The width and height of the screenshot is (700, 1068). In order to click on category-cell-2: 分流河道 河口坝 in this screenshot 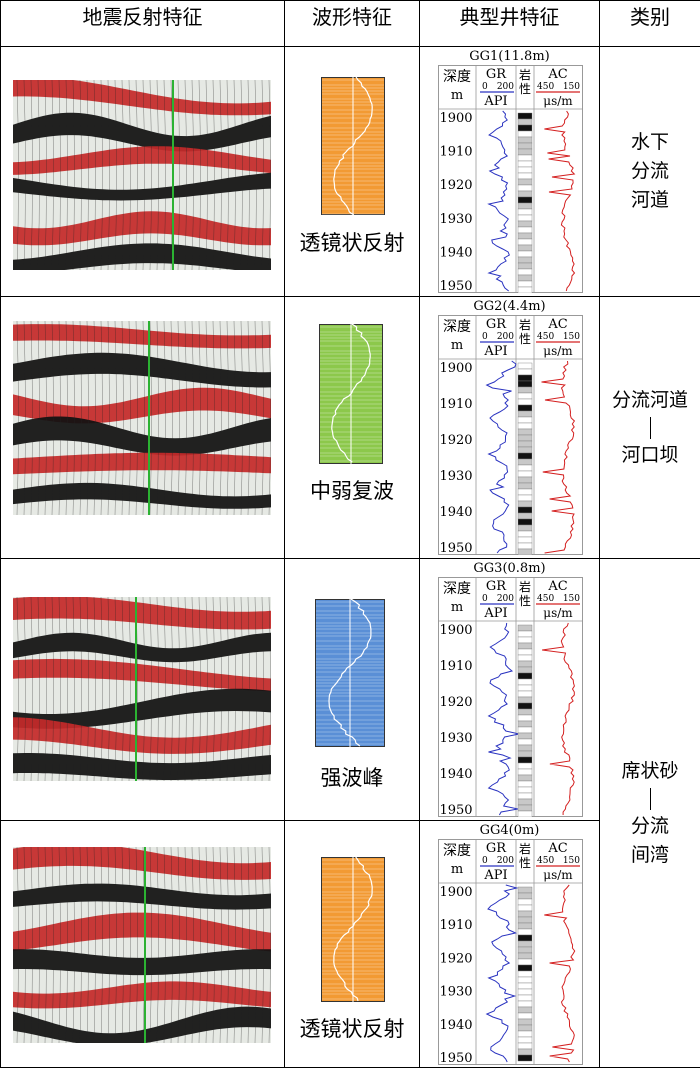, I will do `click(649, 427)`.